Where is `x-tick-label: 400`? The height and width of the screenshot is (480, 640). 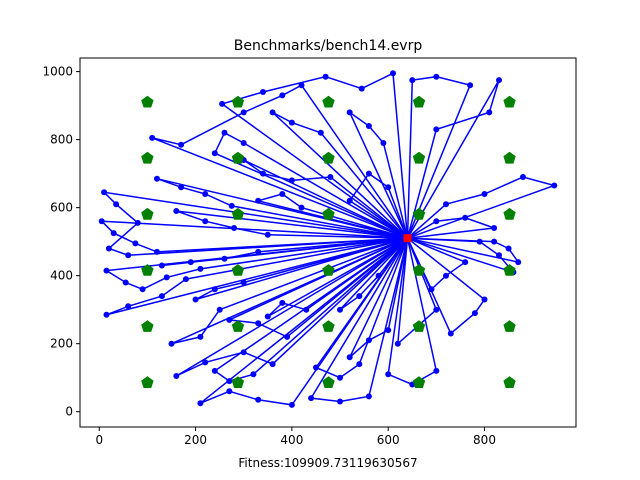 x-tick-label: 400 is located at coordinates (291, 440).